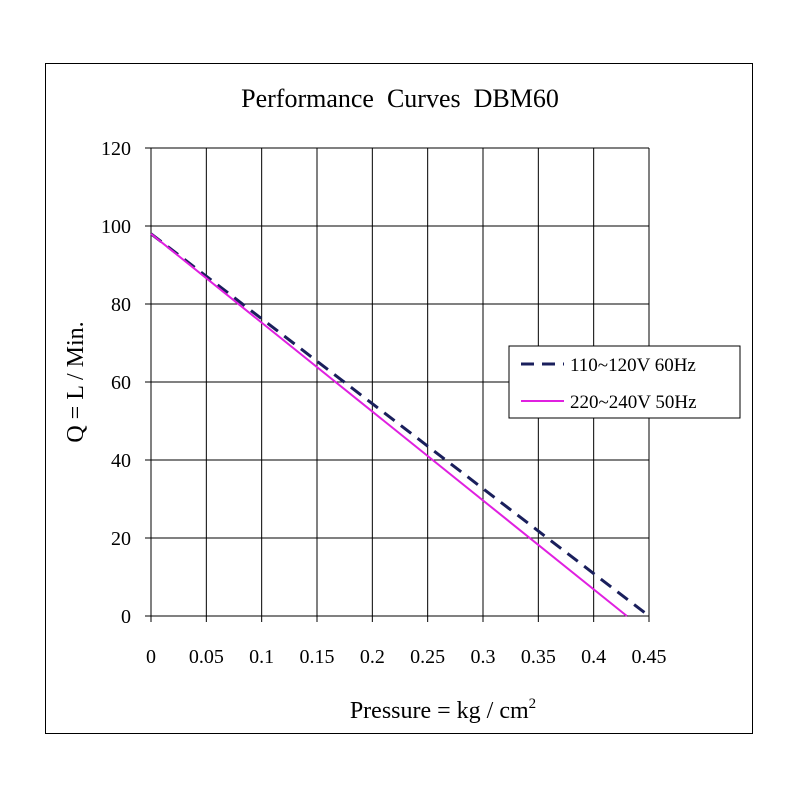 The width and height of the screenshot is (800, 800). Describe the element at coordinates (538, 657) in the screenshot. I see `x-tick-label: 0.35` at that location.